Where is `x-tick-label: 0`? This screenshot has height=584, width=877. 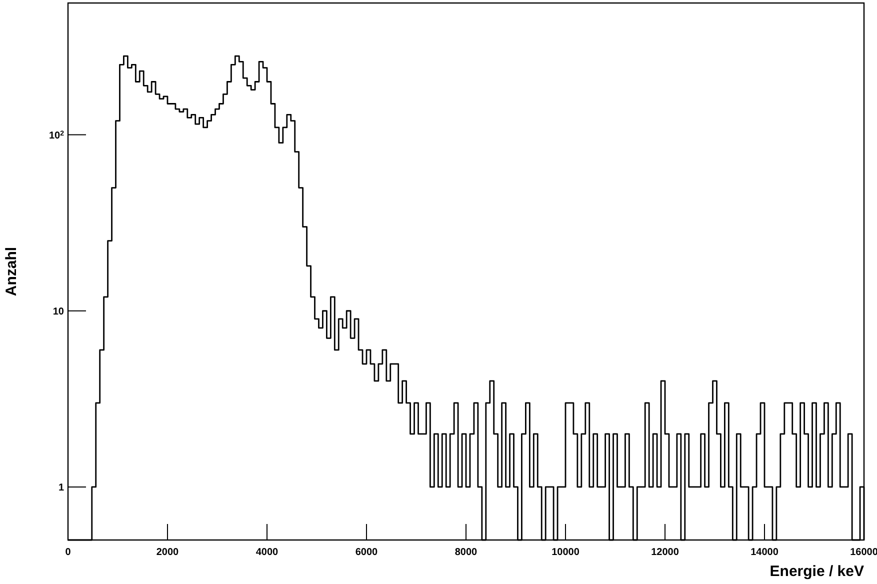
x-tick-label: 0 is located at coordinates (68, 552).